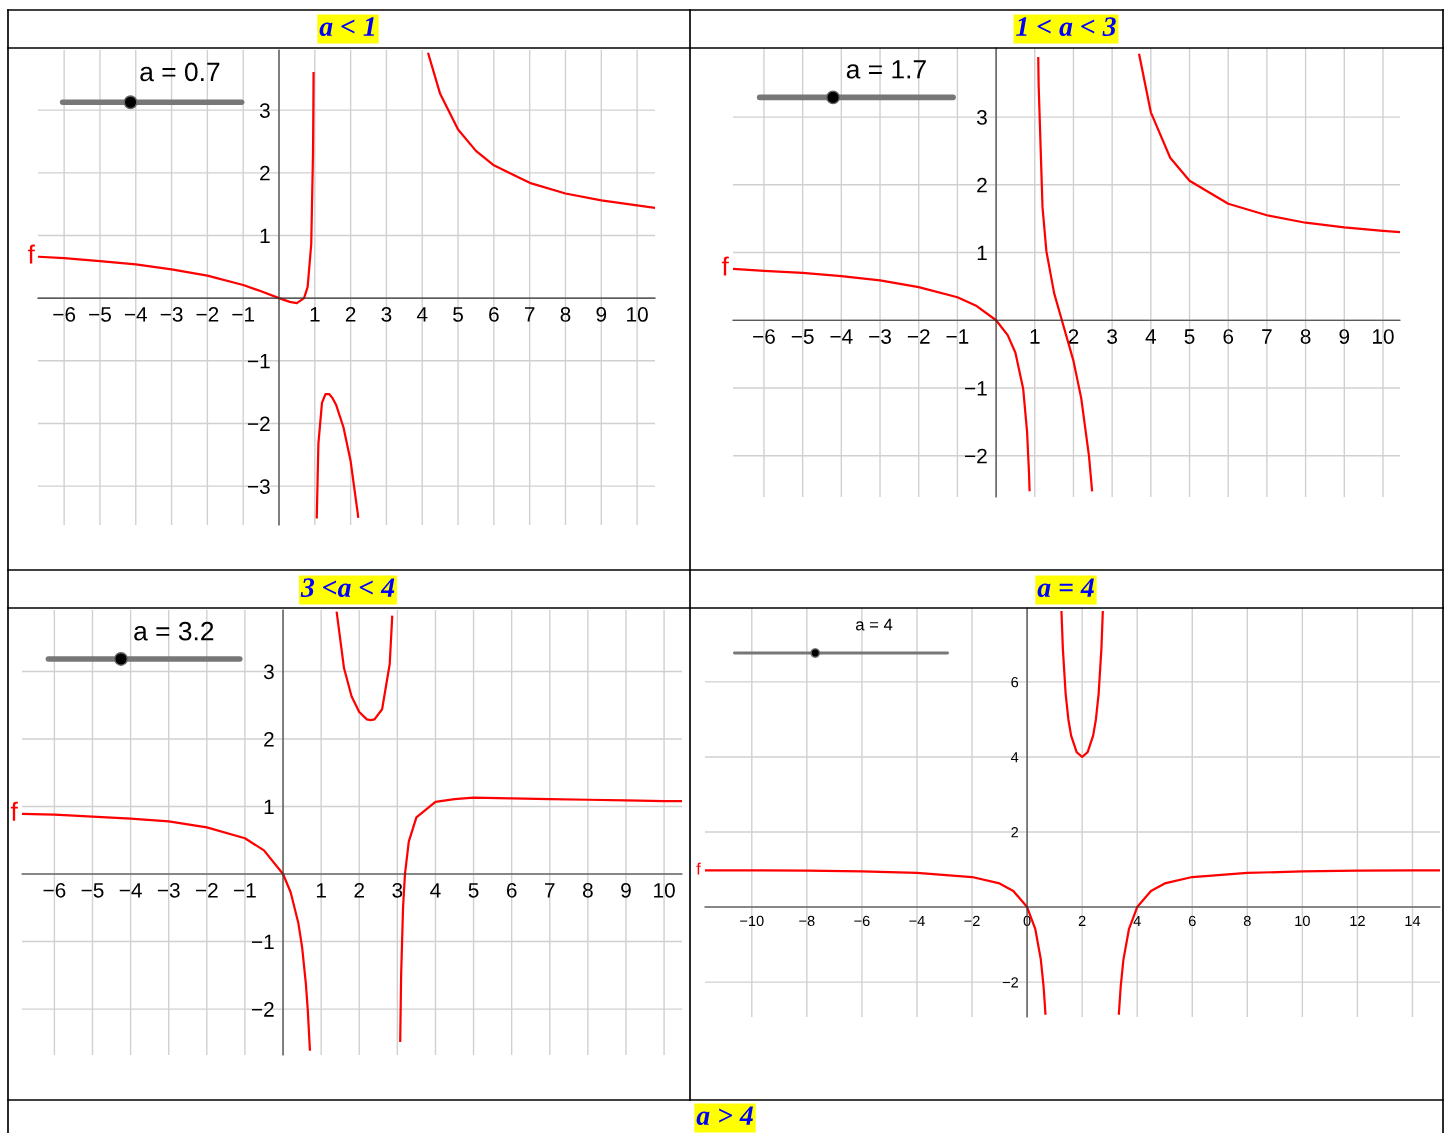 The height and width of the screenshot is (1133, 1451). What do you see at coordinates (1065, 587) in the screenshot?
I see `chart-title: a = 4` at bounding box center [1065, 587].